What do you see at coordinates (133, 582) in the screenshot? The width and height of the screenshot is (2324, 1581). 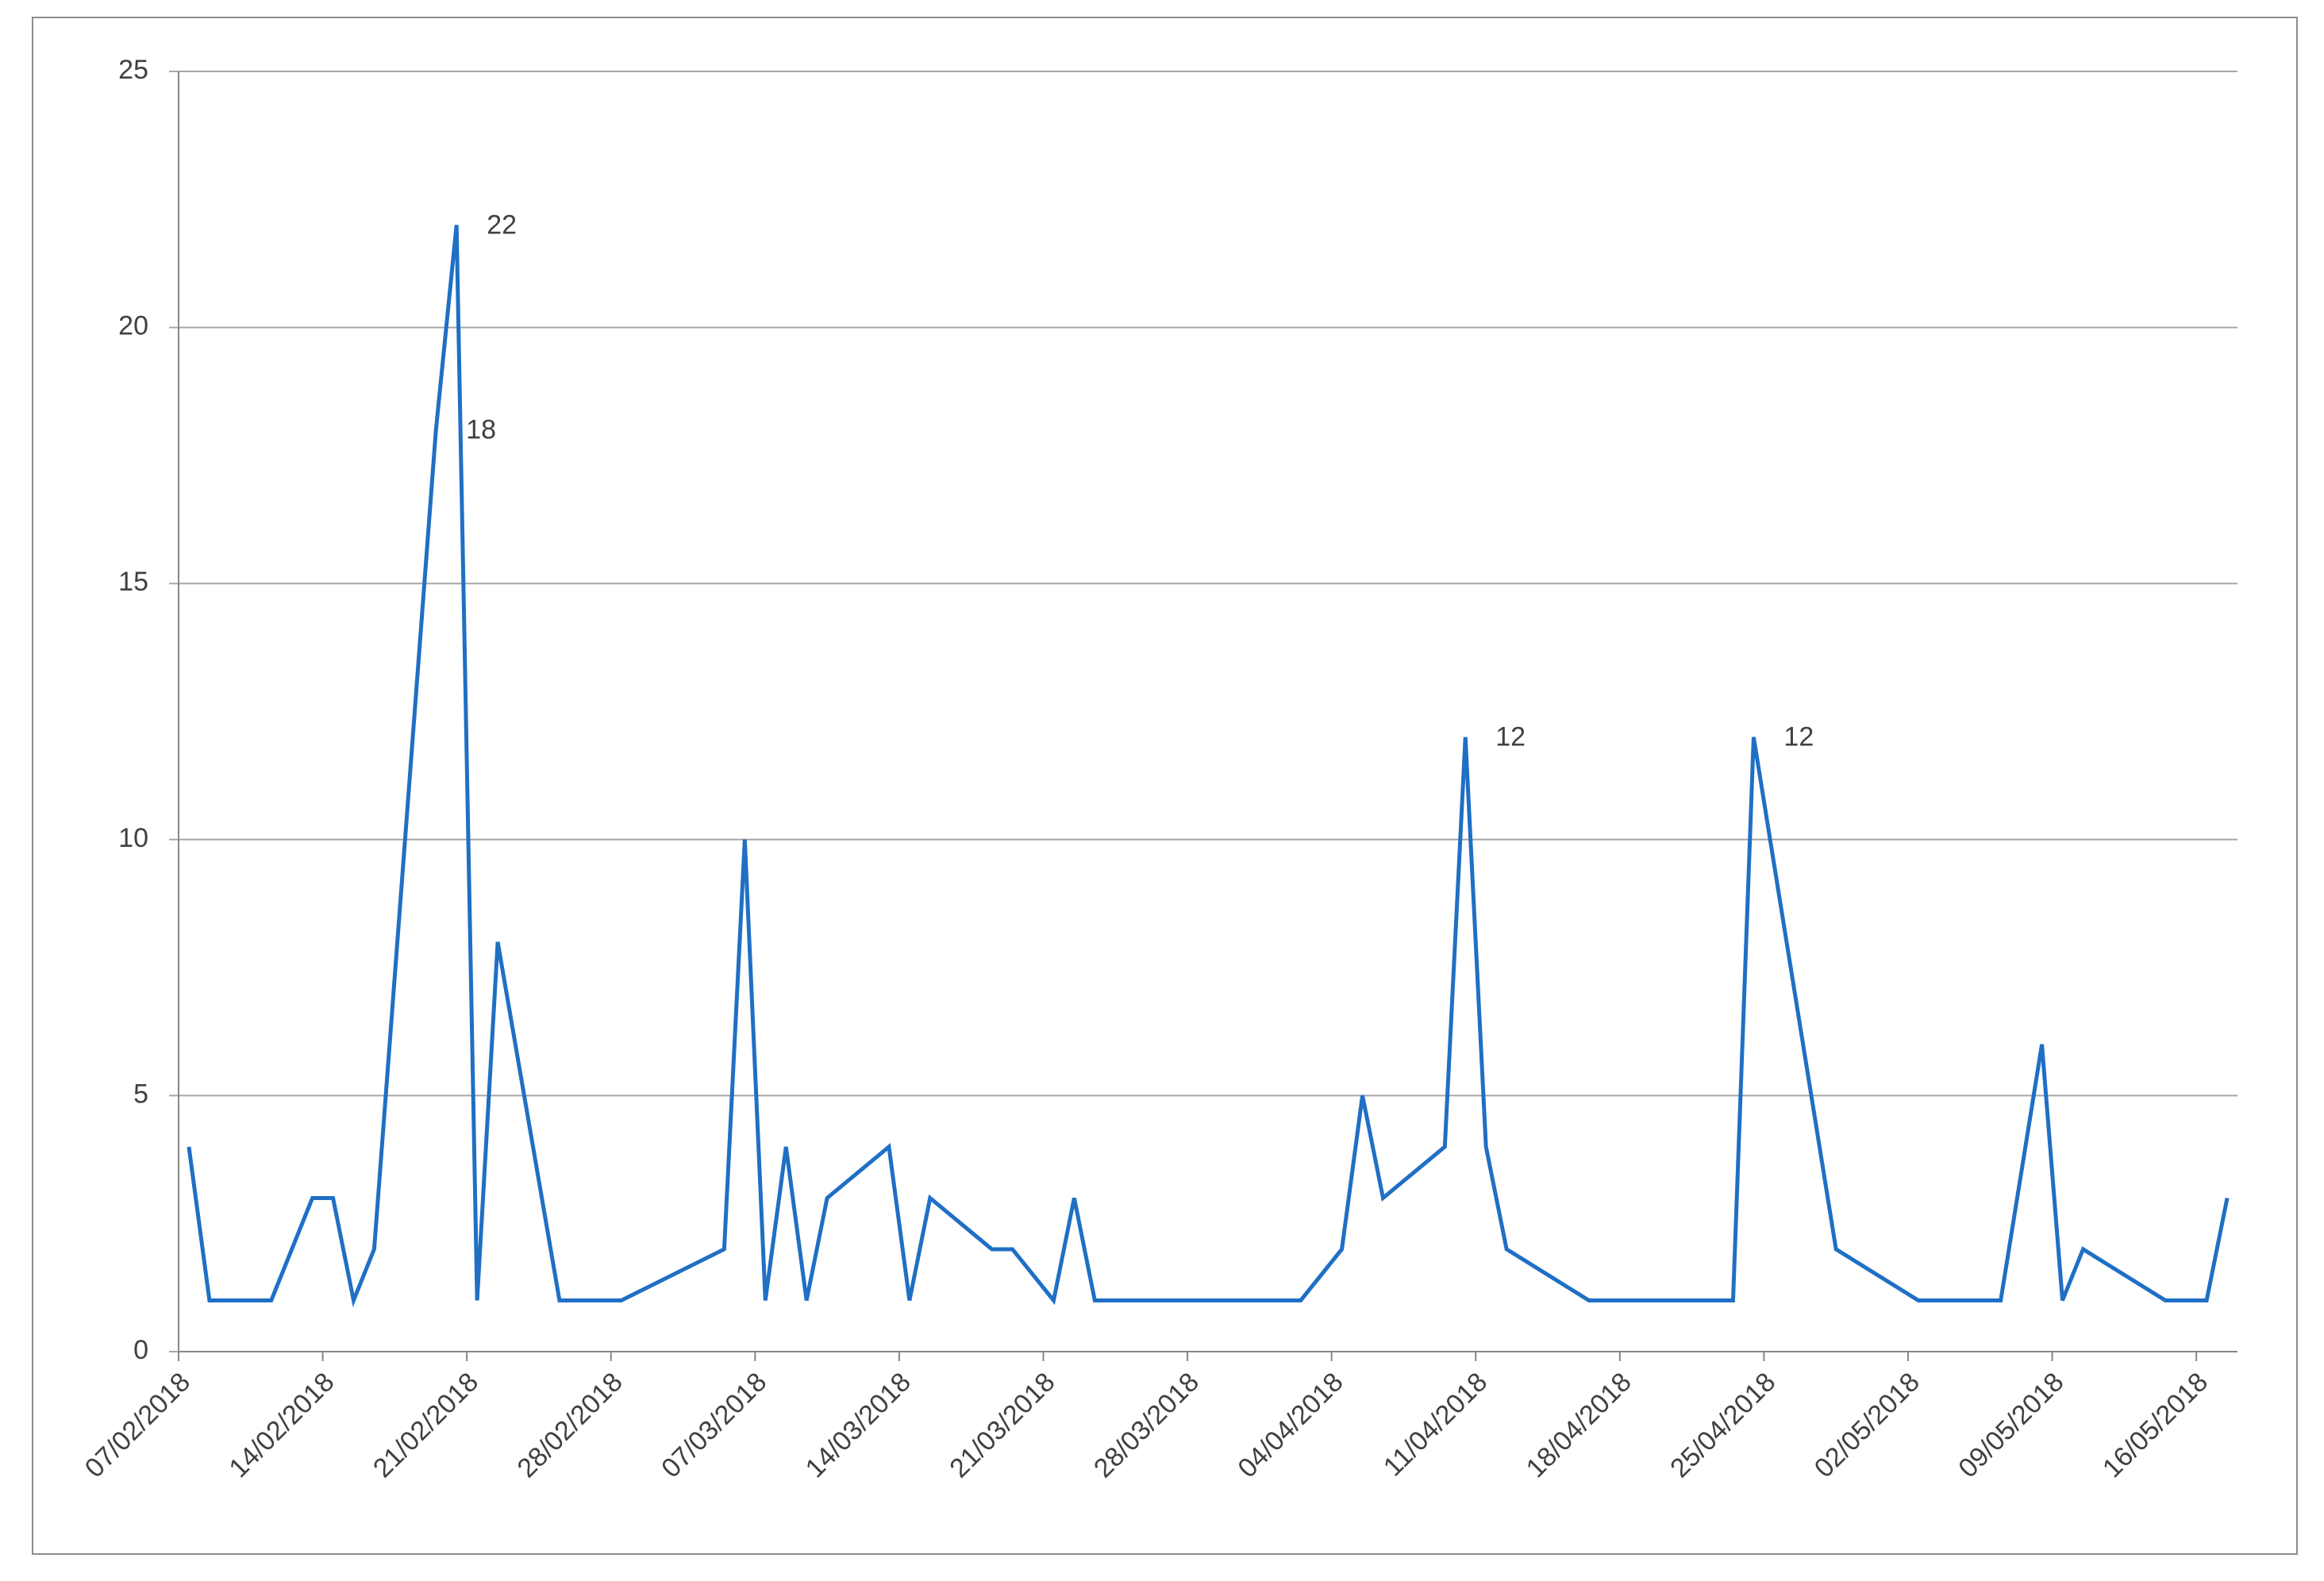 I see `y-tick-label: 15` at bounding box center [133, 582].